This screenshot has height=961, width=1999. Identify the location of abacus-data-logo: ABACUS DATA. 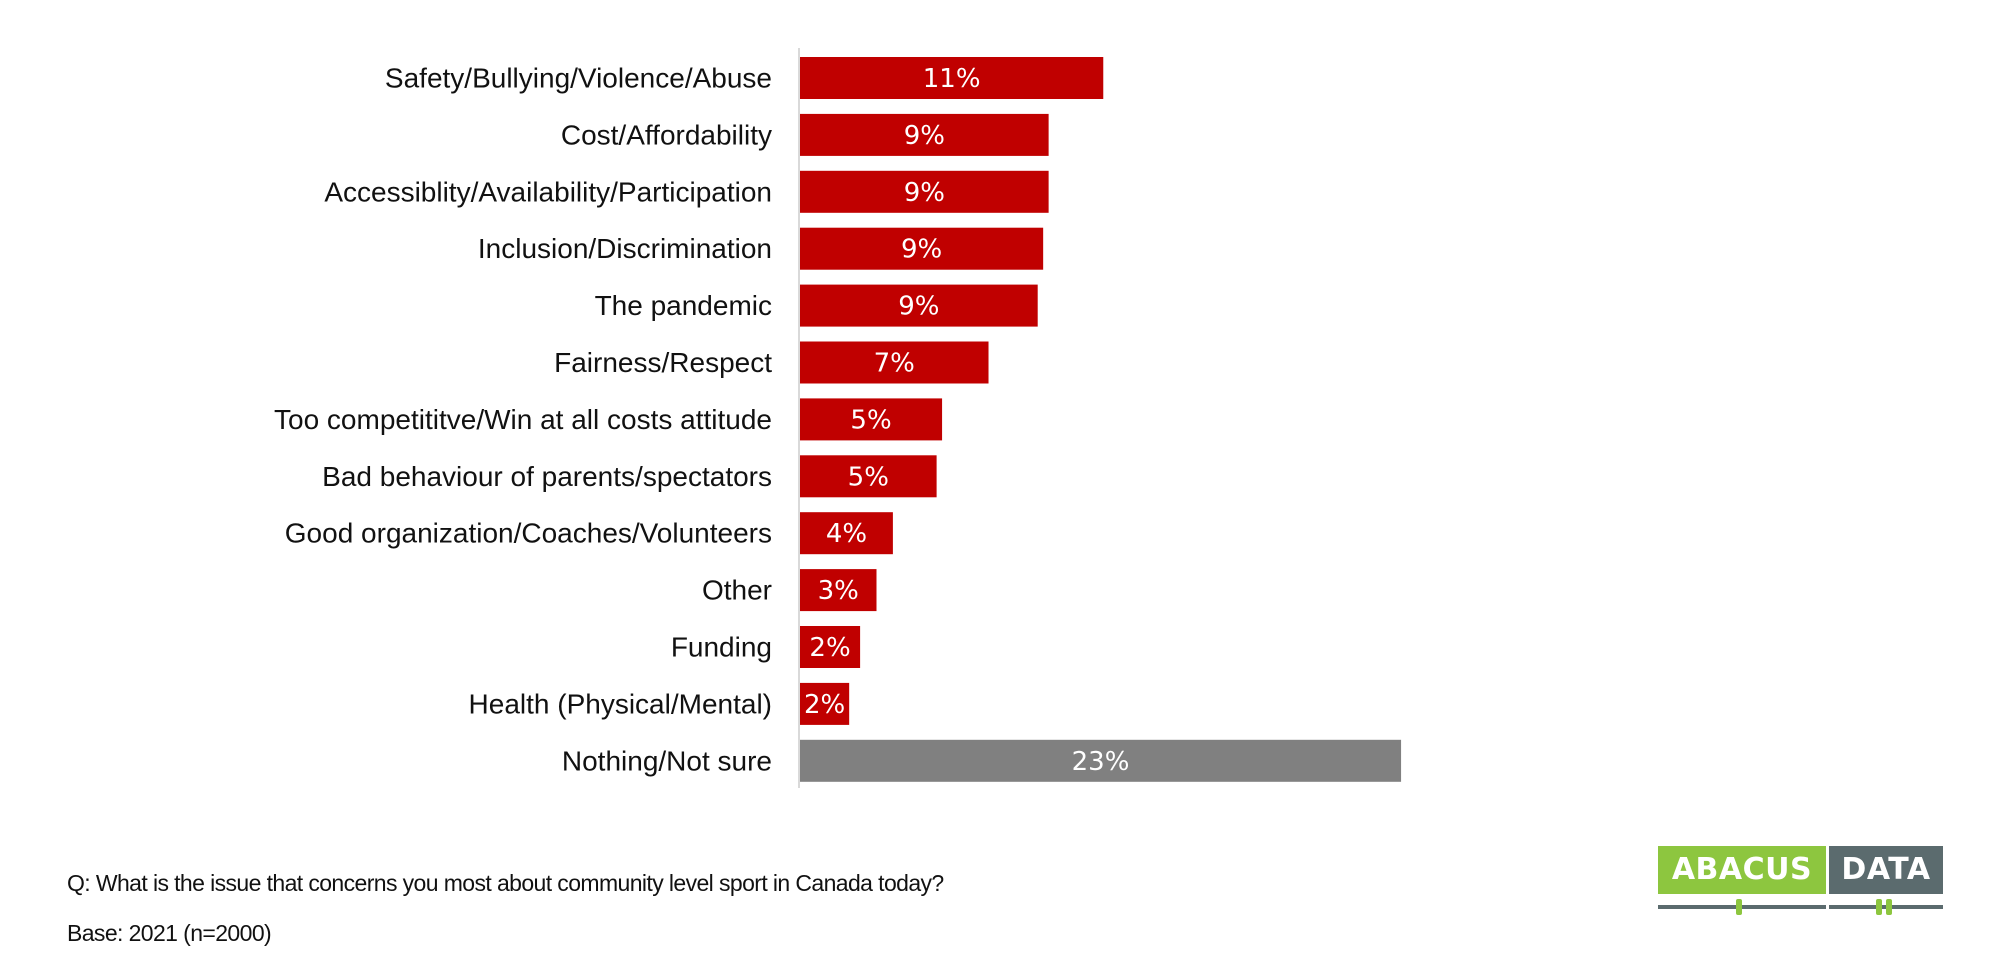
(1800, 881).